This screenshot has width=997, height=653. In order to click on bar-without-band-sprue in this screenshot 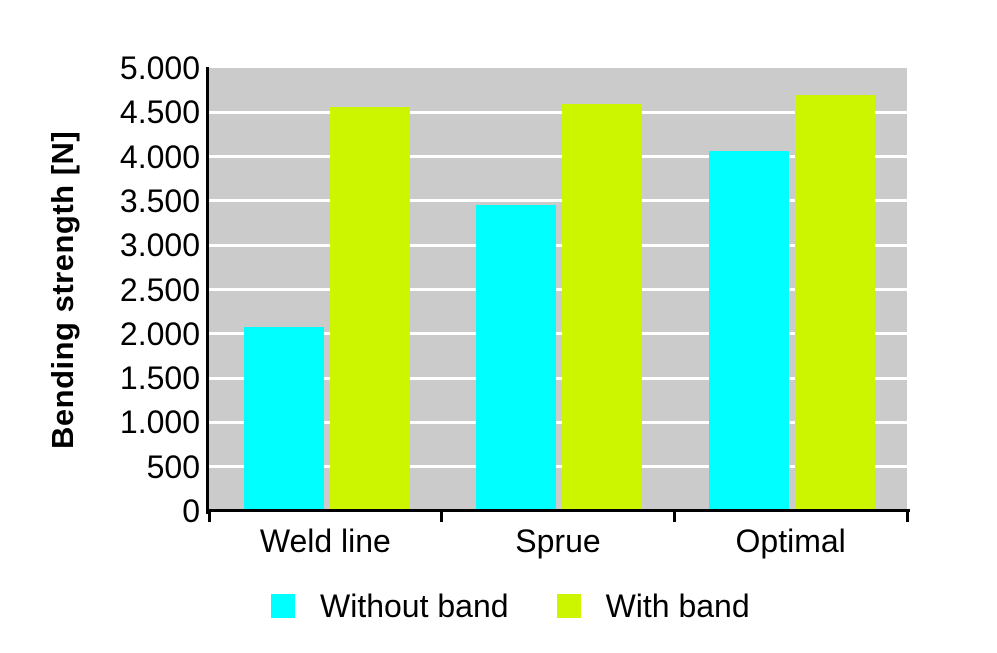, I will do `click(516, 358)`.